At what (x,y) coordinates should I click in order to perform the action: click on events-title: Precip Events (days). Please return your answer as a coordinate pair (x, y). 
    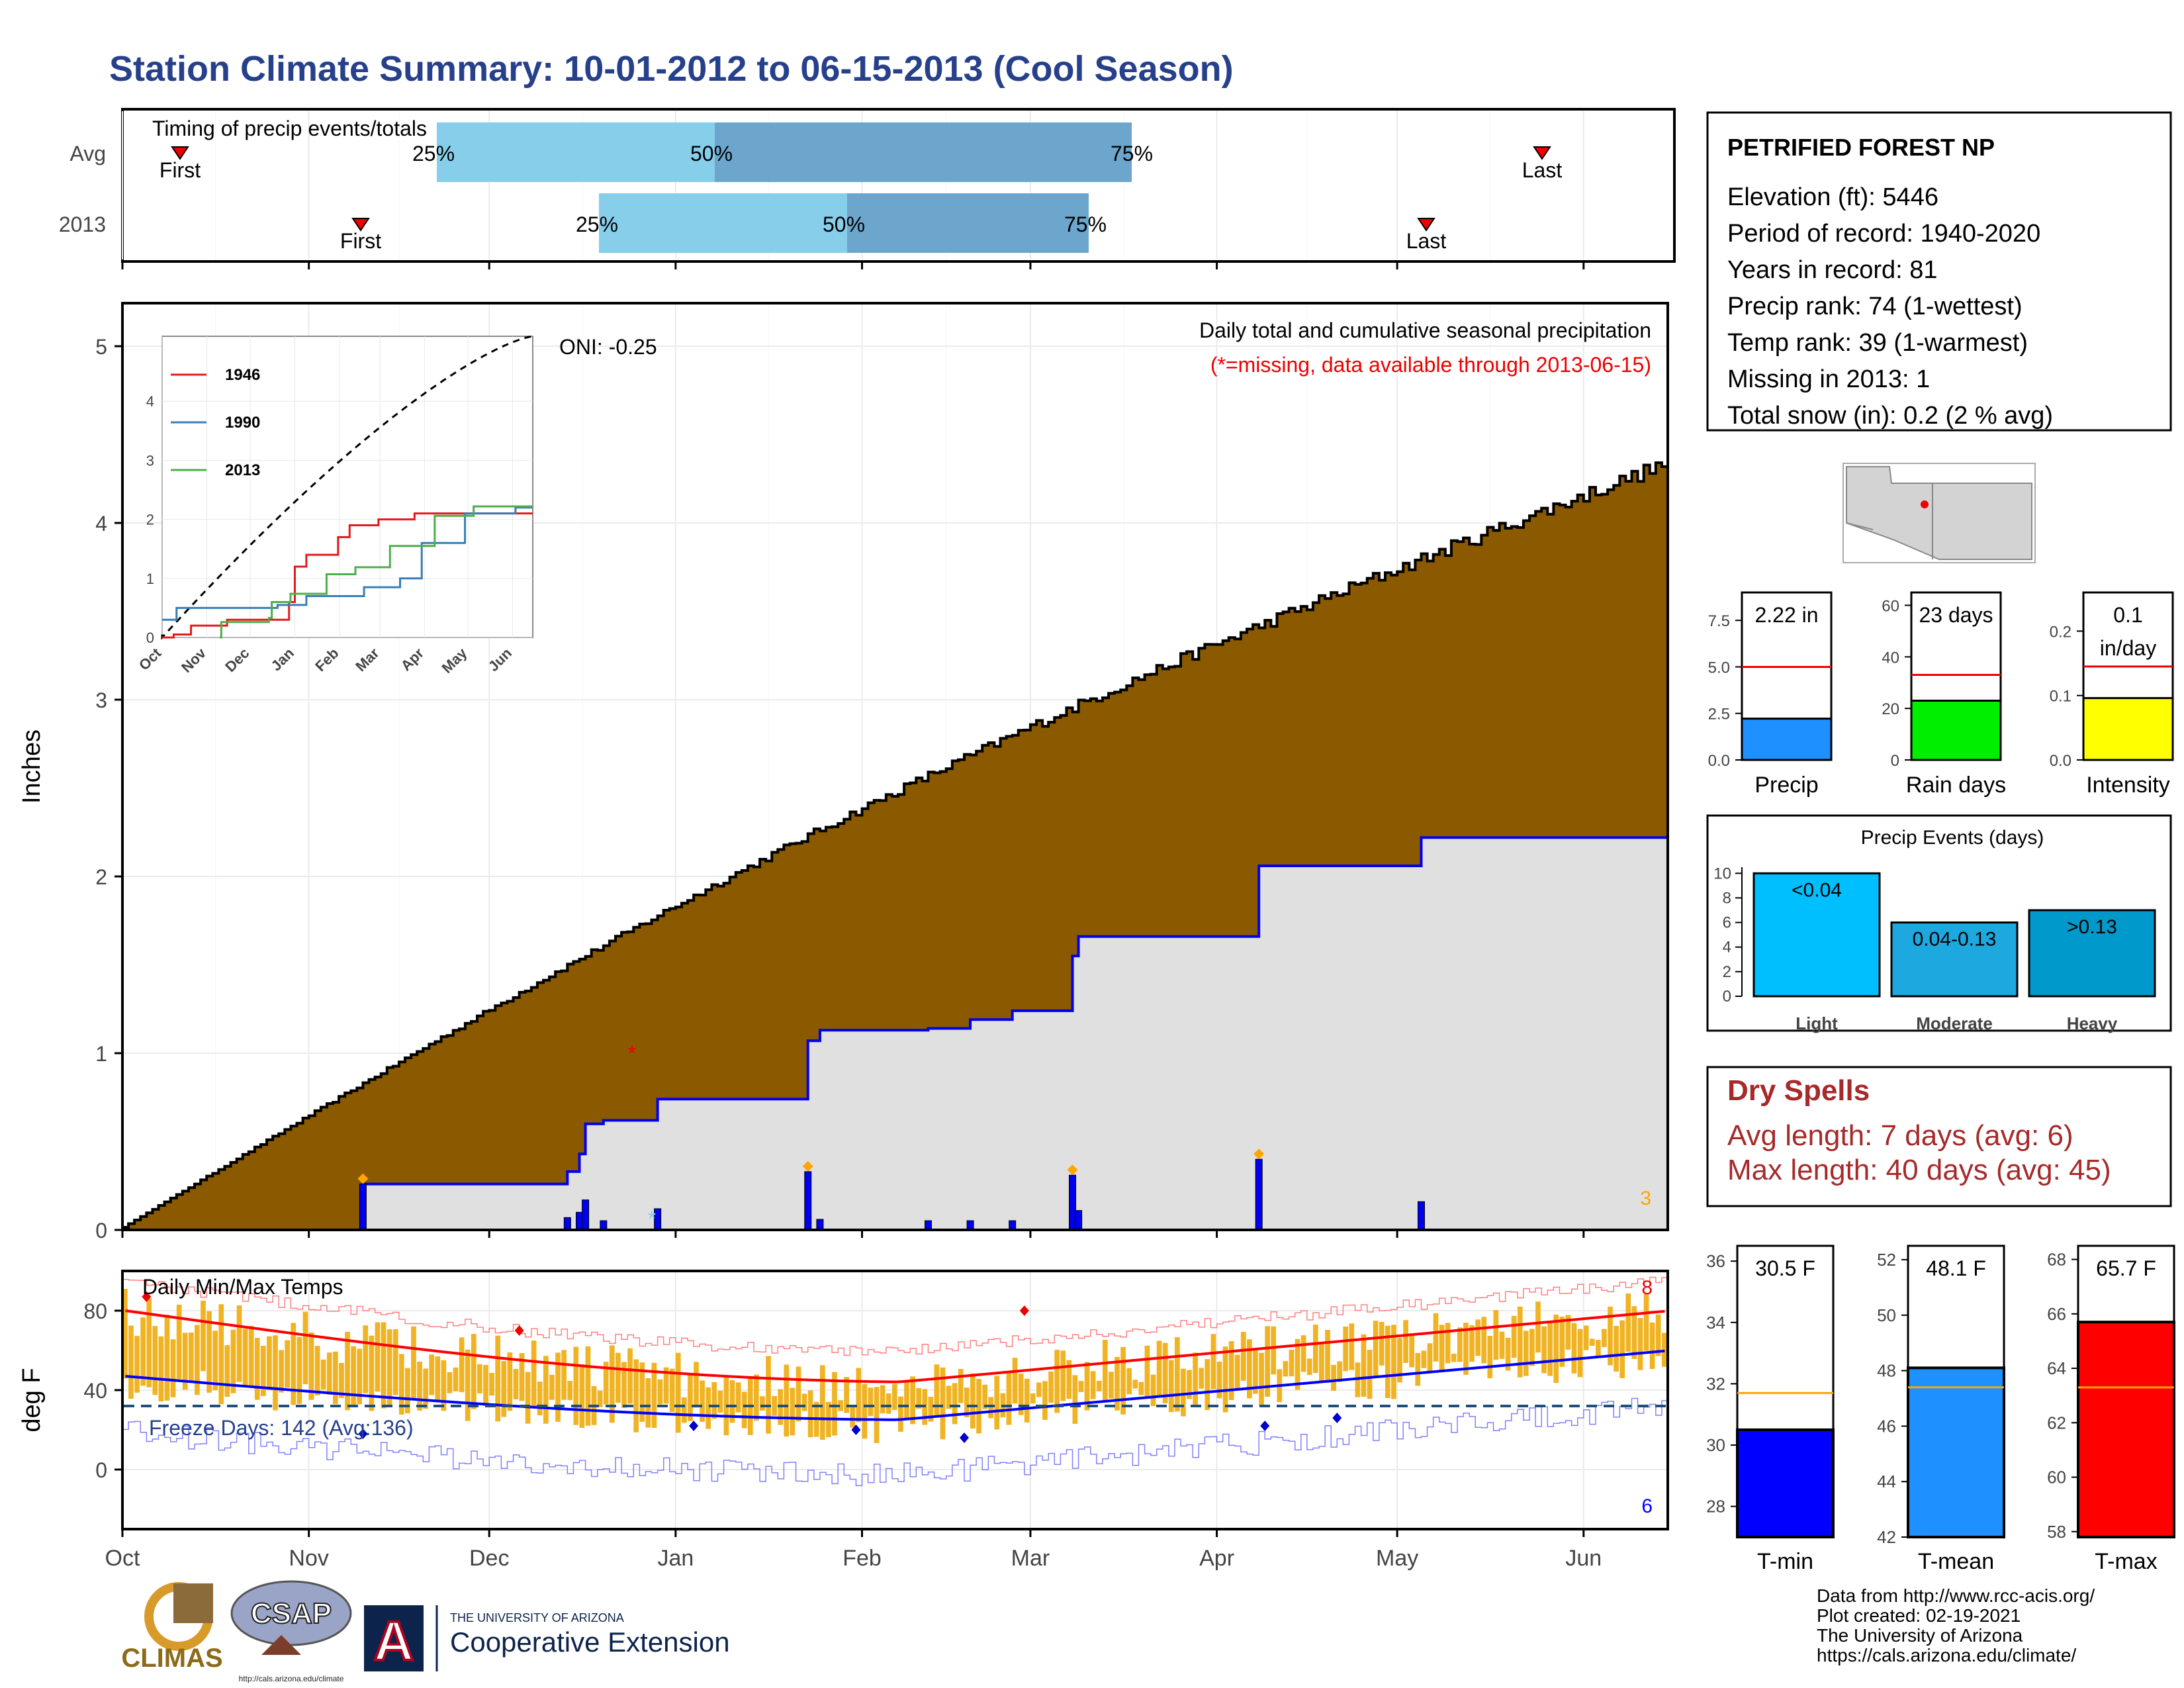
    Looking at the image, I should click on (1952, 838).